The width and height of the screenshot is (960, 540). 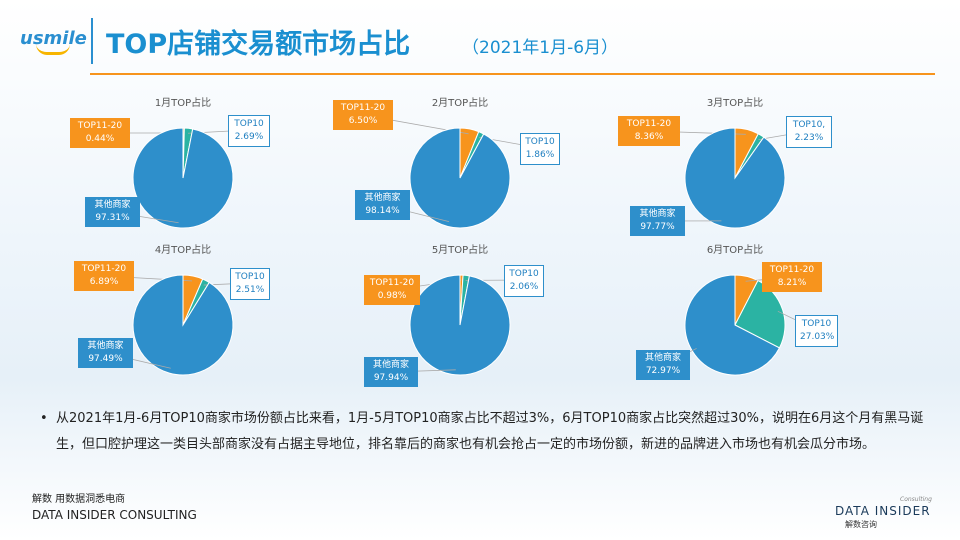 I want to click on chart-title: 5月TOP占比, so click(x=460, y=249).